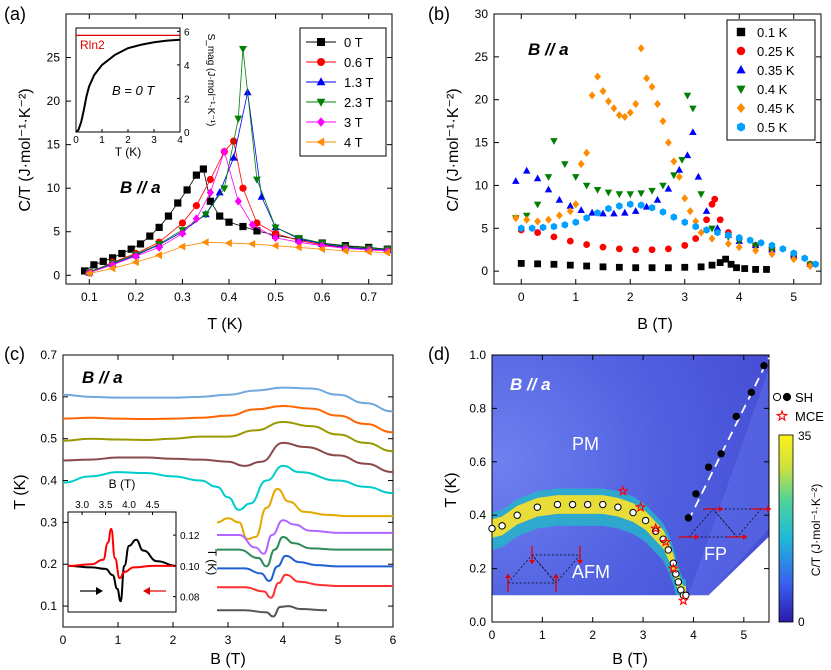  Describe the element at coordinates (304, 552) in the screenshot. I see `trace-0.25K` at that location.